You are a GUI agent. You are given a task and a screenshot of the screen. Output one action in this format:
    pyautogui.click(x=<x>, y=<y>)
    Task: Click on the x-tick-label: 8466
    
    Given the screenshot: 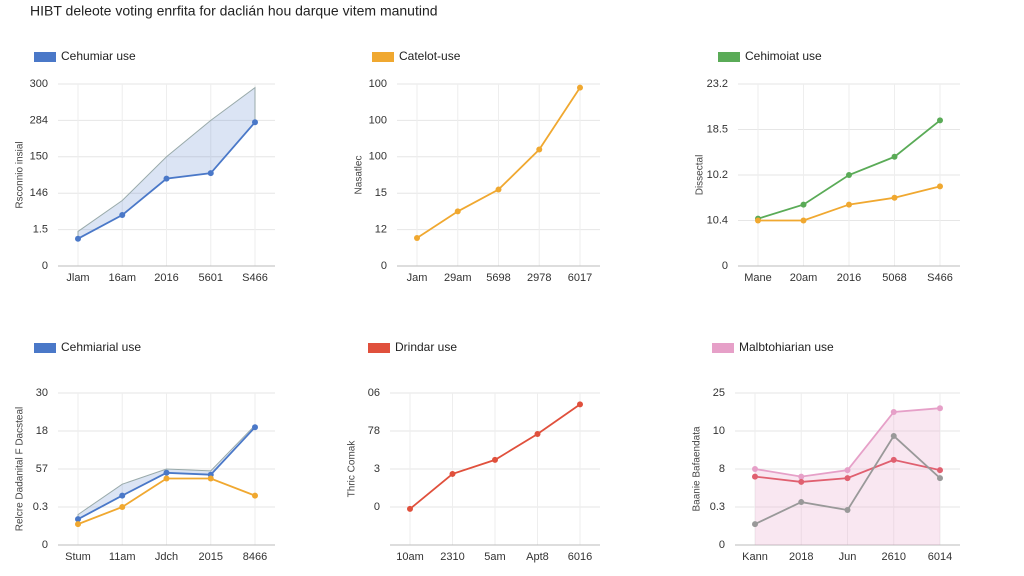 What is the action you would take?
    pyautogui.click(x=255, y=557)
    